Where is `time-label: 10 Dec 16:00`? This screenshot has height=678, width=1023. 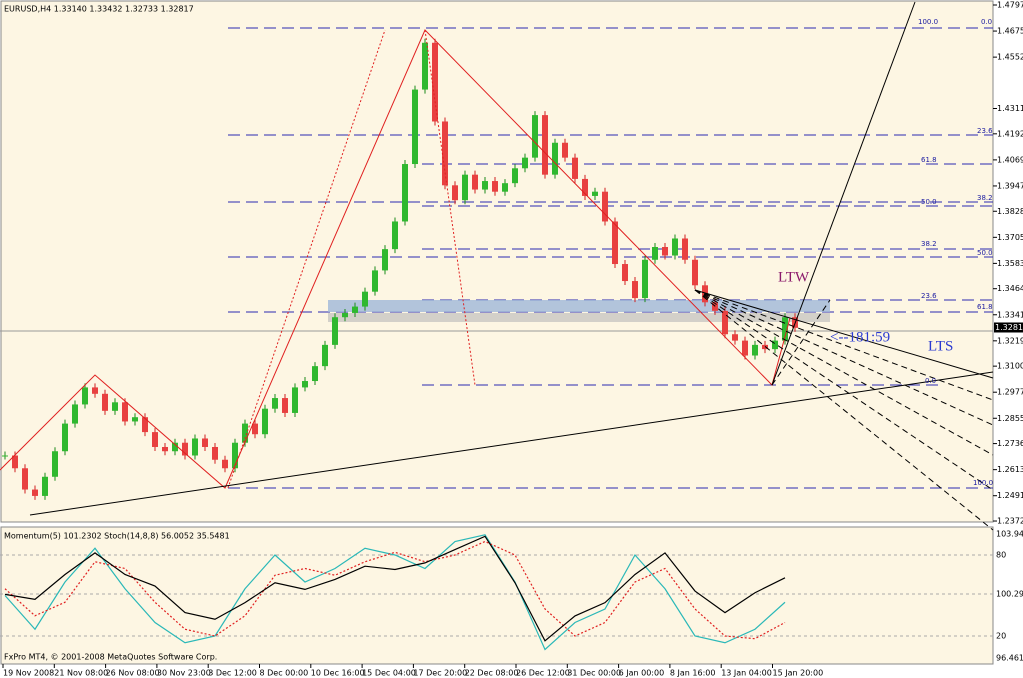
time-label: 10 Dec 16:00 is located at coordinates (338, 673).